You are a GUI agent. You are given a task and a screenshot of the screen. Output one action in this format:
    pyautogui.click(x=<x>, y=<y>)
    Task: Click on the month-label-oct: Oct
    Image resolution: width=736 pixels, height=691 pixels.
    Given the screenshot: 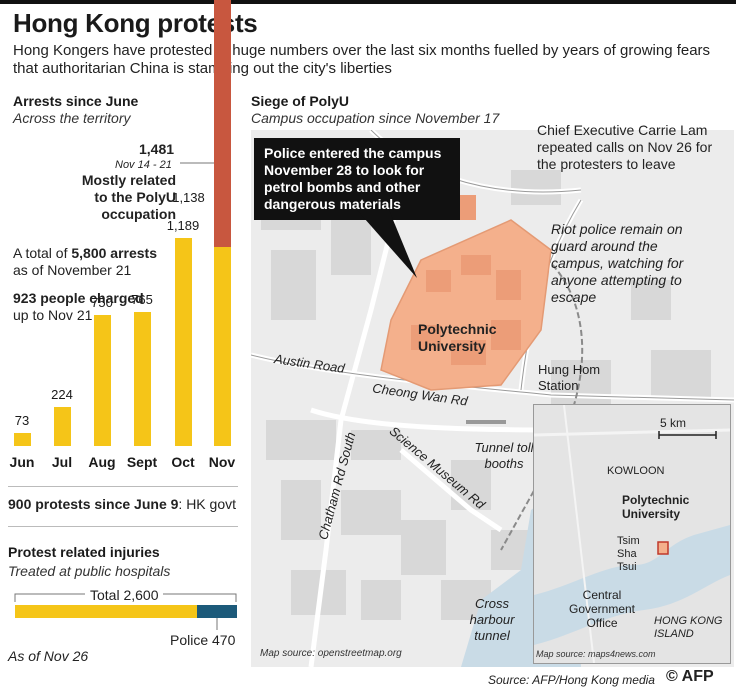 What is the action you would take?
    pyautogui.click(x=183, y=462)
    